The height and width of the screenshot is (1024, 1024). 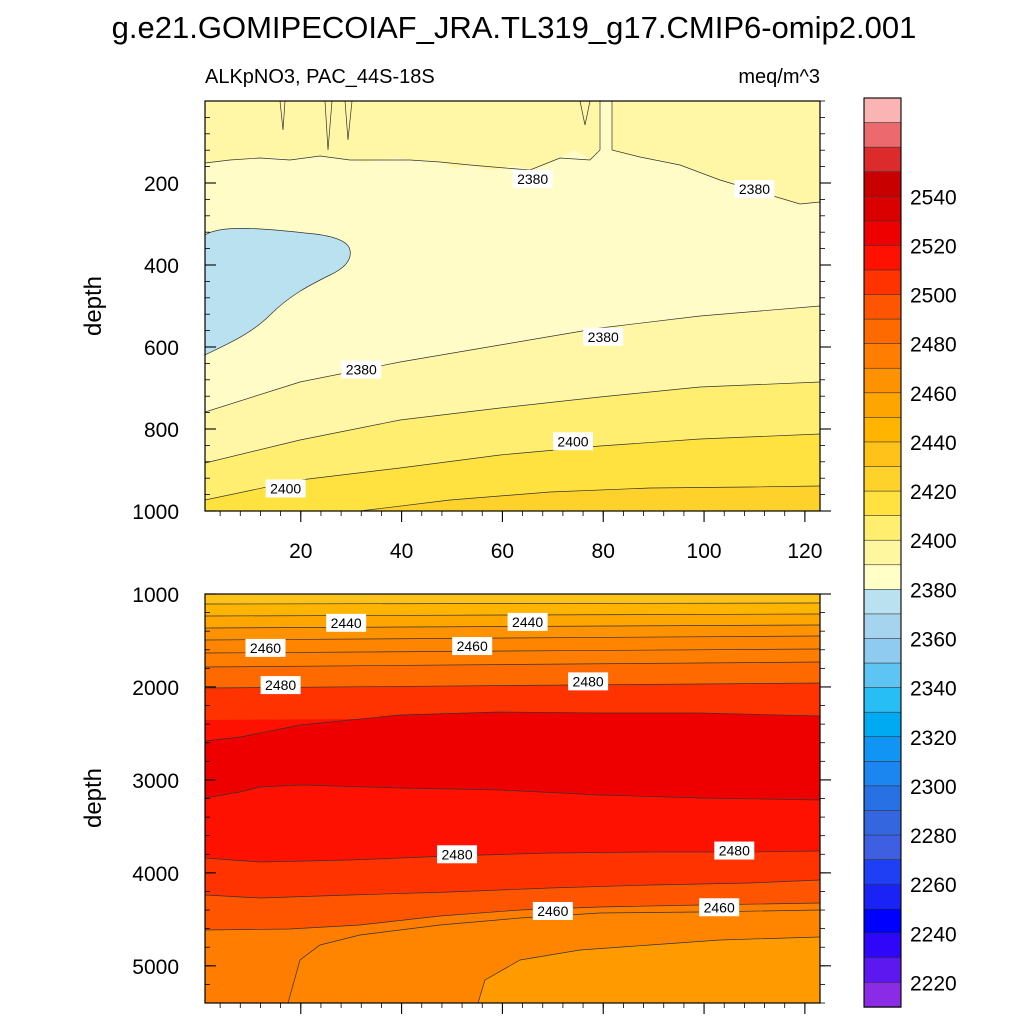 I want to click on colorbar-label: 2480, so click(x=933, y=345).